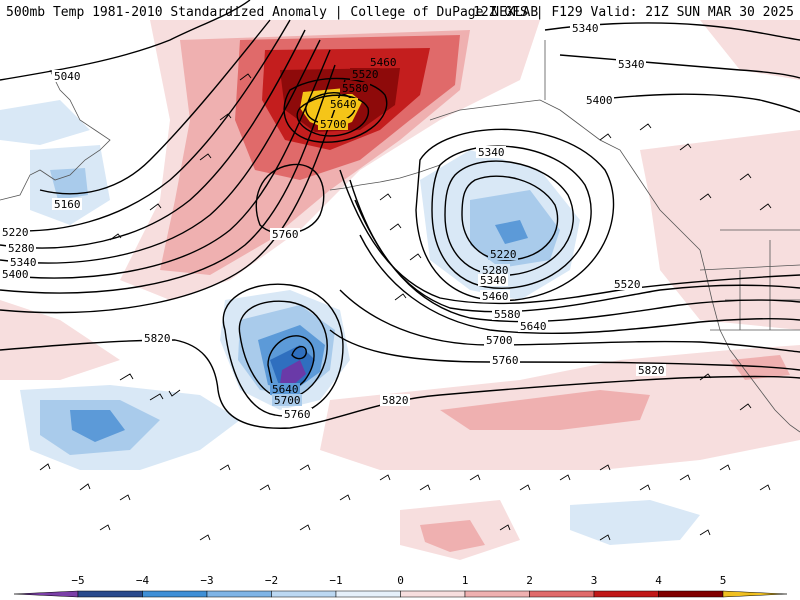 This screenshot has height=600, width=800. What do you see at coordinates (493, 280) in the screenshot?
I see `label-5340-low2: 5340` at bounding box center [493, 280].